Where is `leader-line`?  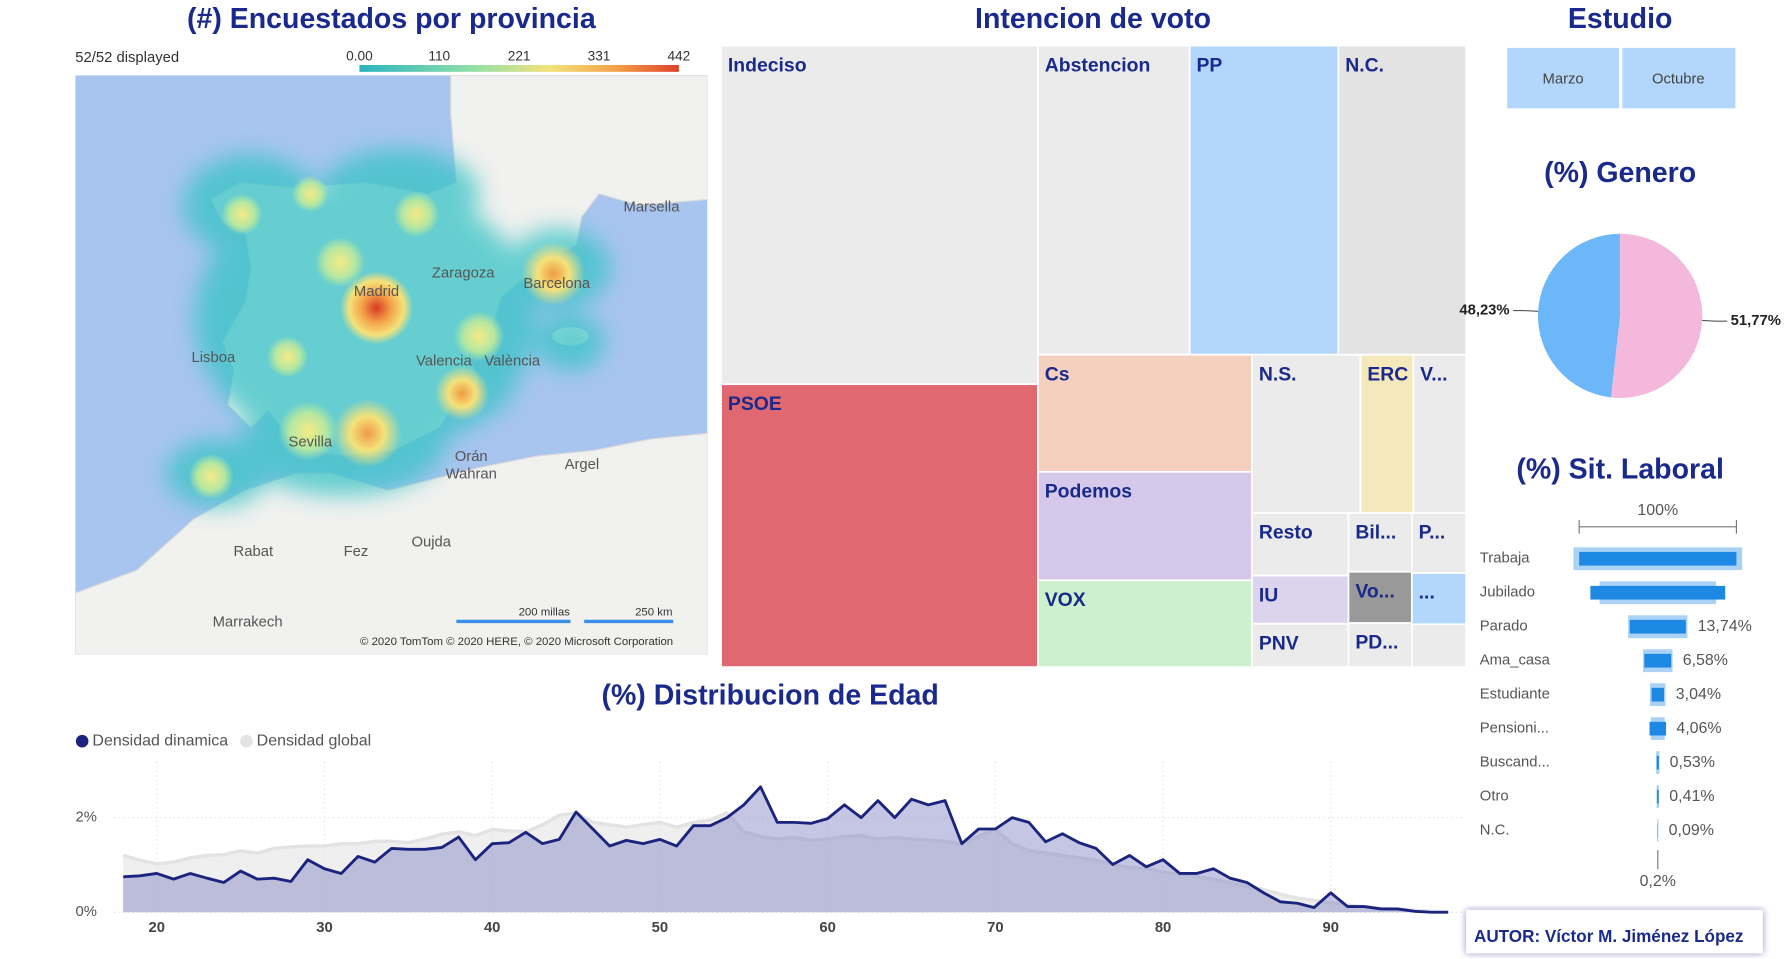 leader-line is located at coordinates (1715, 320).